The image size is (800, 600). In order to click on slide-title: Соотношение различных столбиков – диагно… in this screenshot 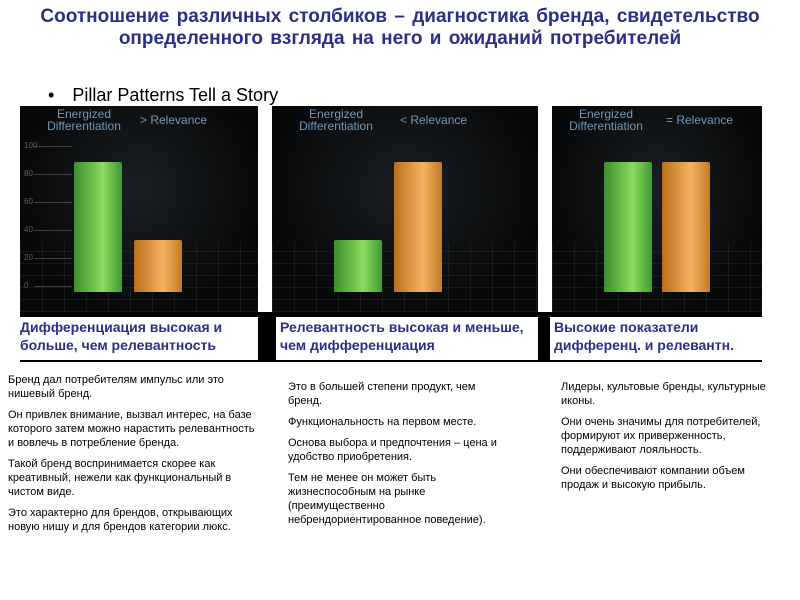, I will do `click(400, 27)`.